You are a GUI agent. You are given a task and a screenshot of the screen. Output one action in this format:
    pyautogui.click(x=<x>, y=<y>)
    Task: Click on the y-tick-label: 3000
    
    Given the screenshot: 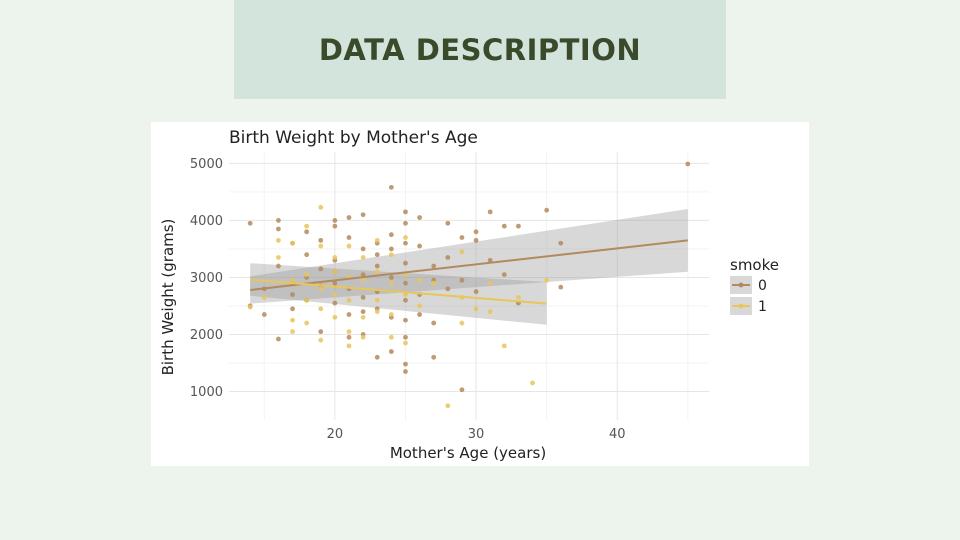 What is the action you would take?
    pyautogui.click(x=206, y=278)
    